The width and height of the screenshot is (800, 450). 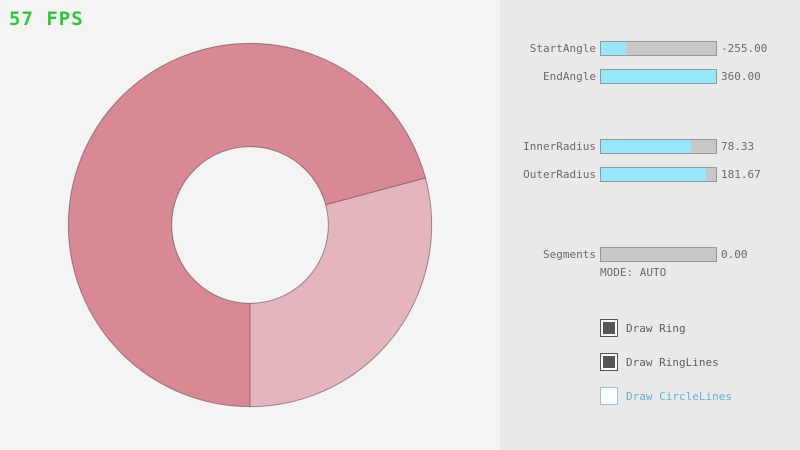 I want to click on ring-single-region, so click(x=341, y=292).